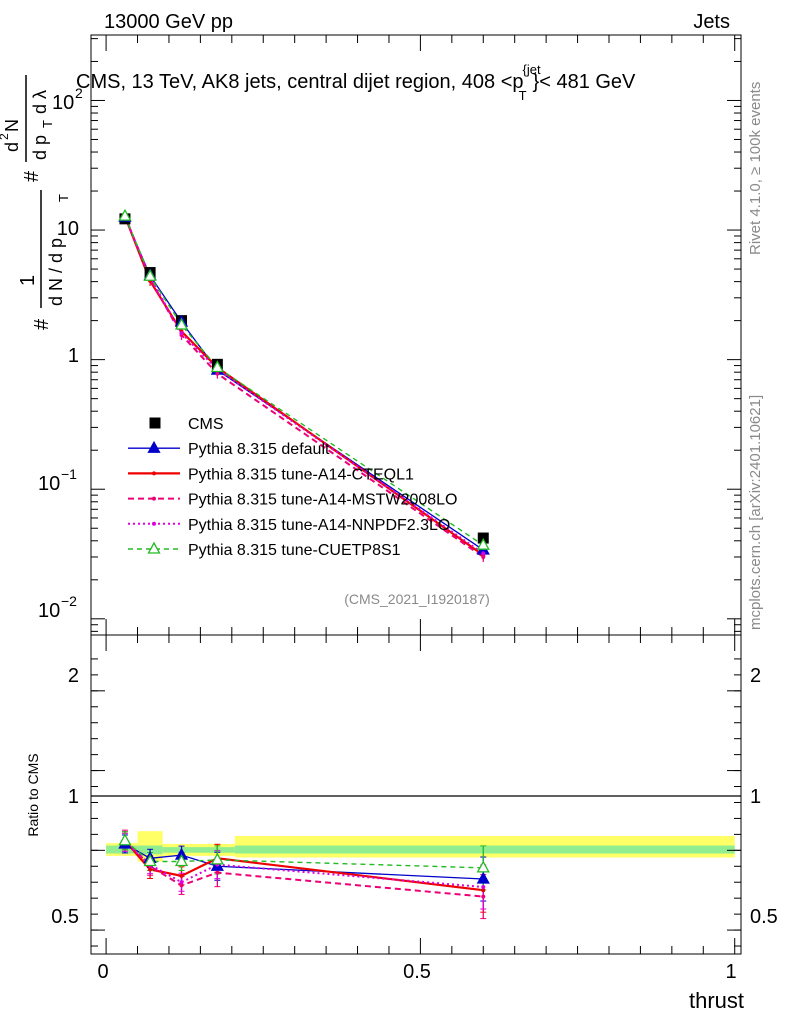 The width and height of the screenshot is (786, 1024). Describe the element at coordinates (40, 147) in the screenshot. I see `ylabel-dpt: d p` at that location.